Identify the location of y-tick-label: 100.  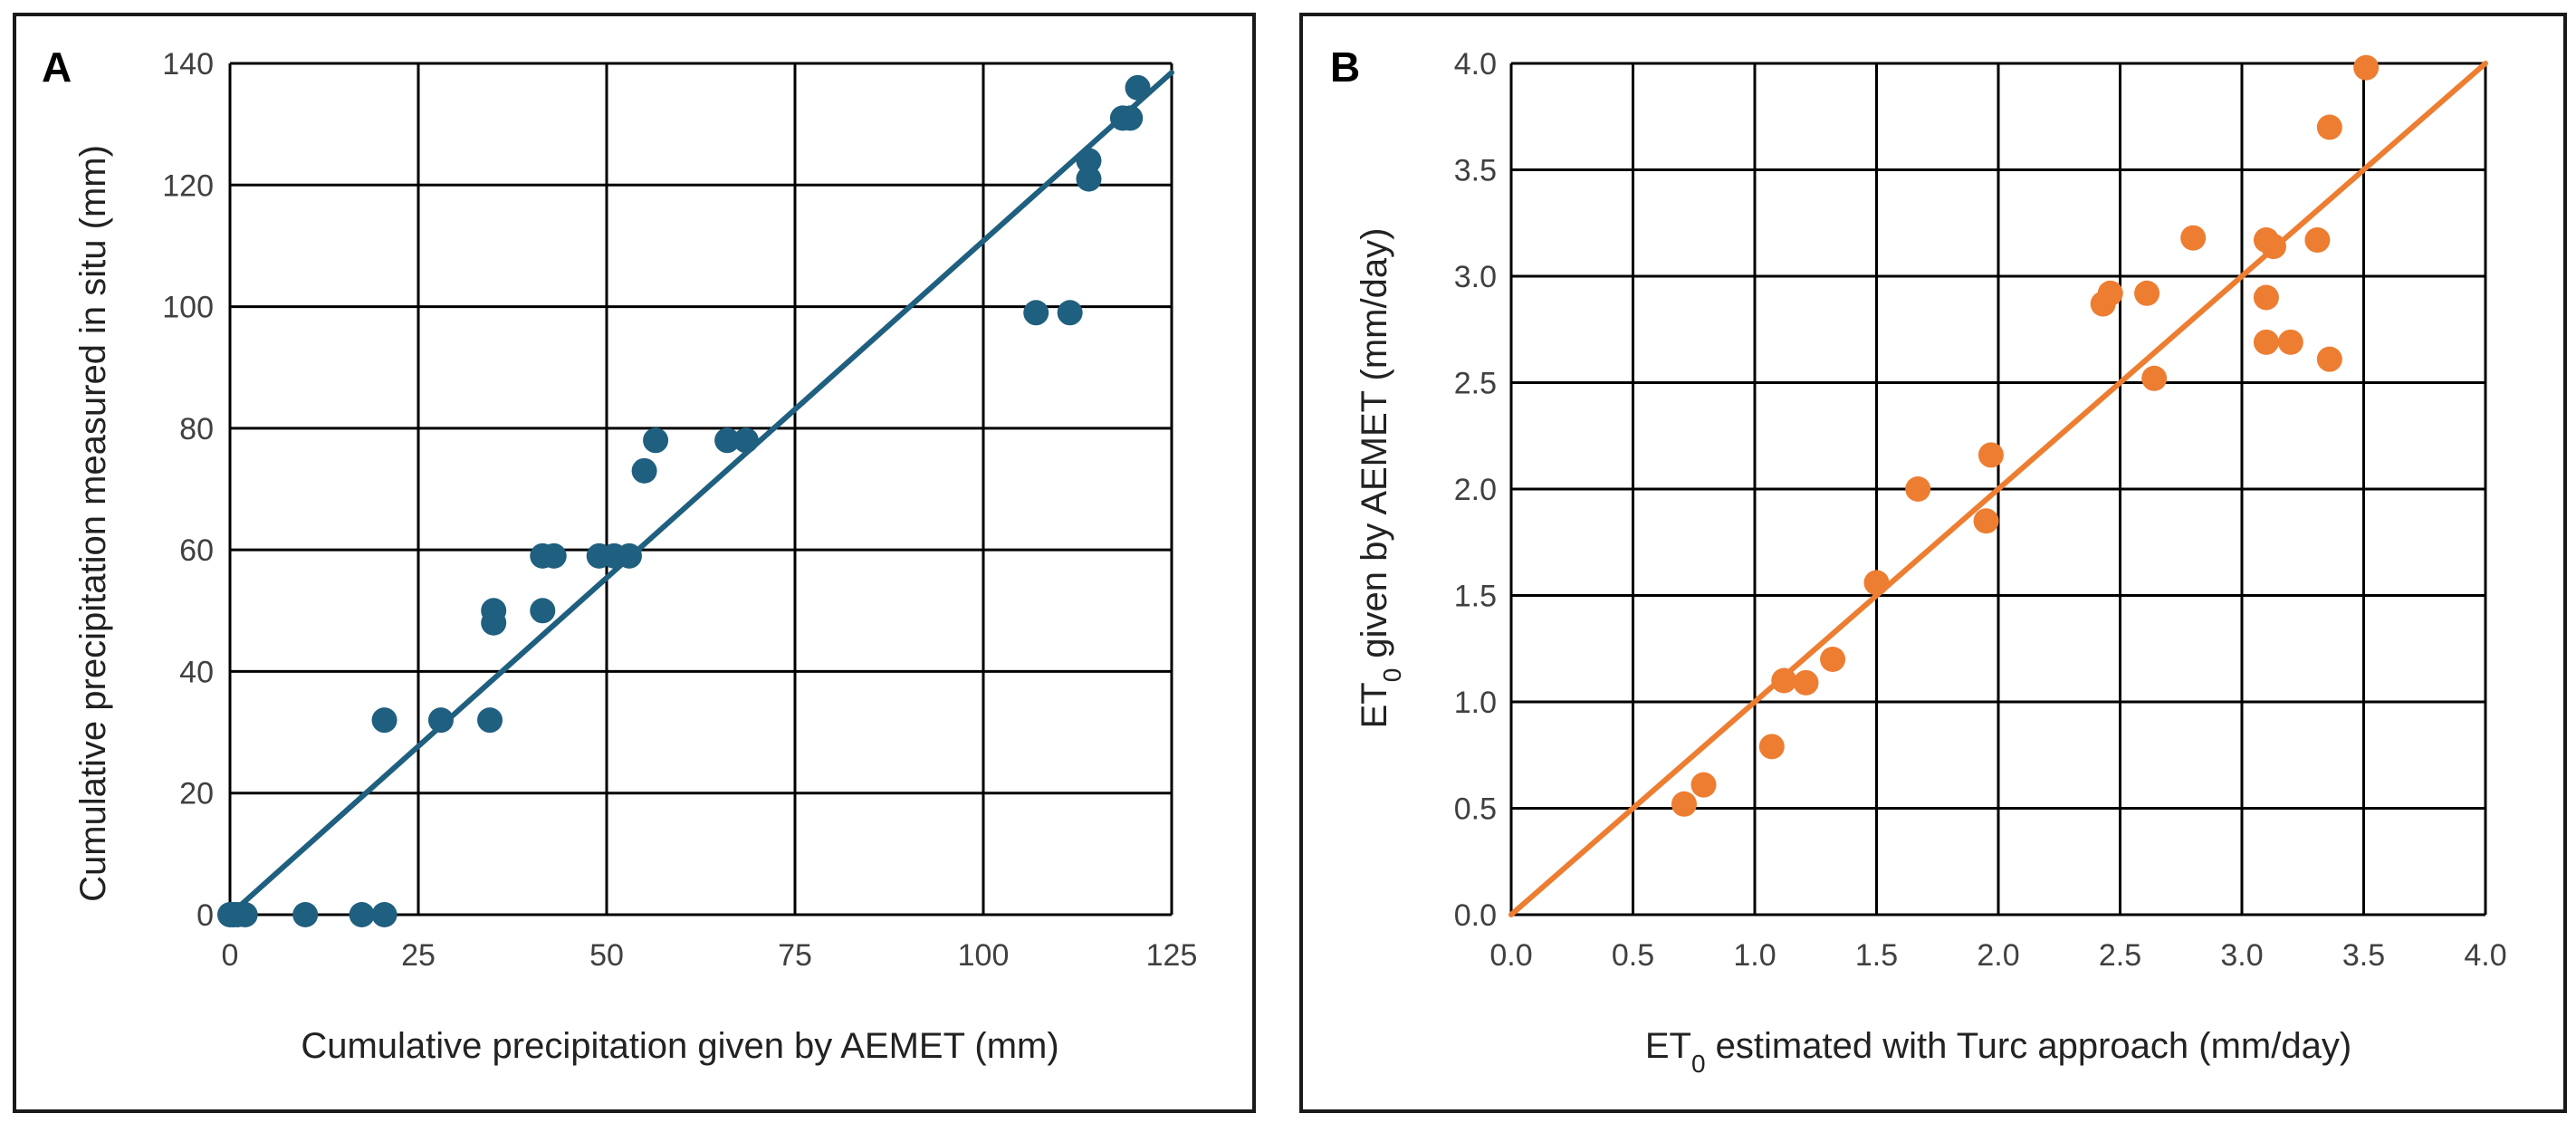
(188, 308).